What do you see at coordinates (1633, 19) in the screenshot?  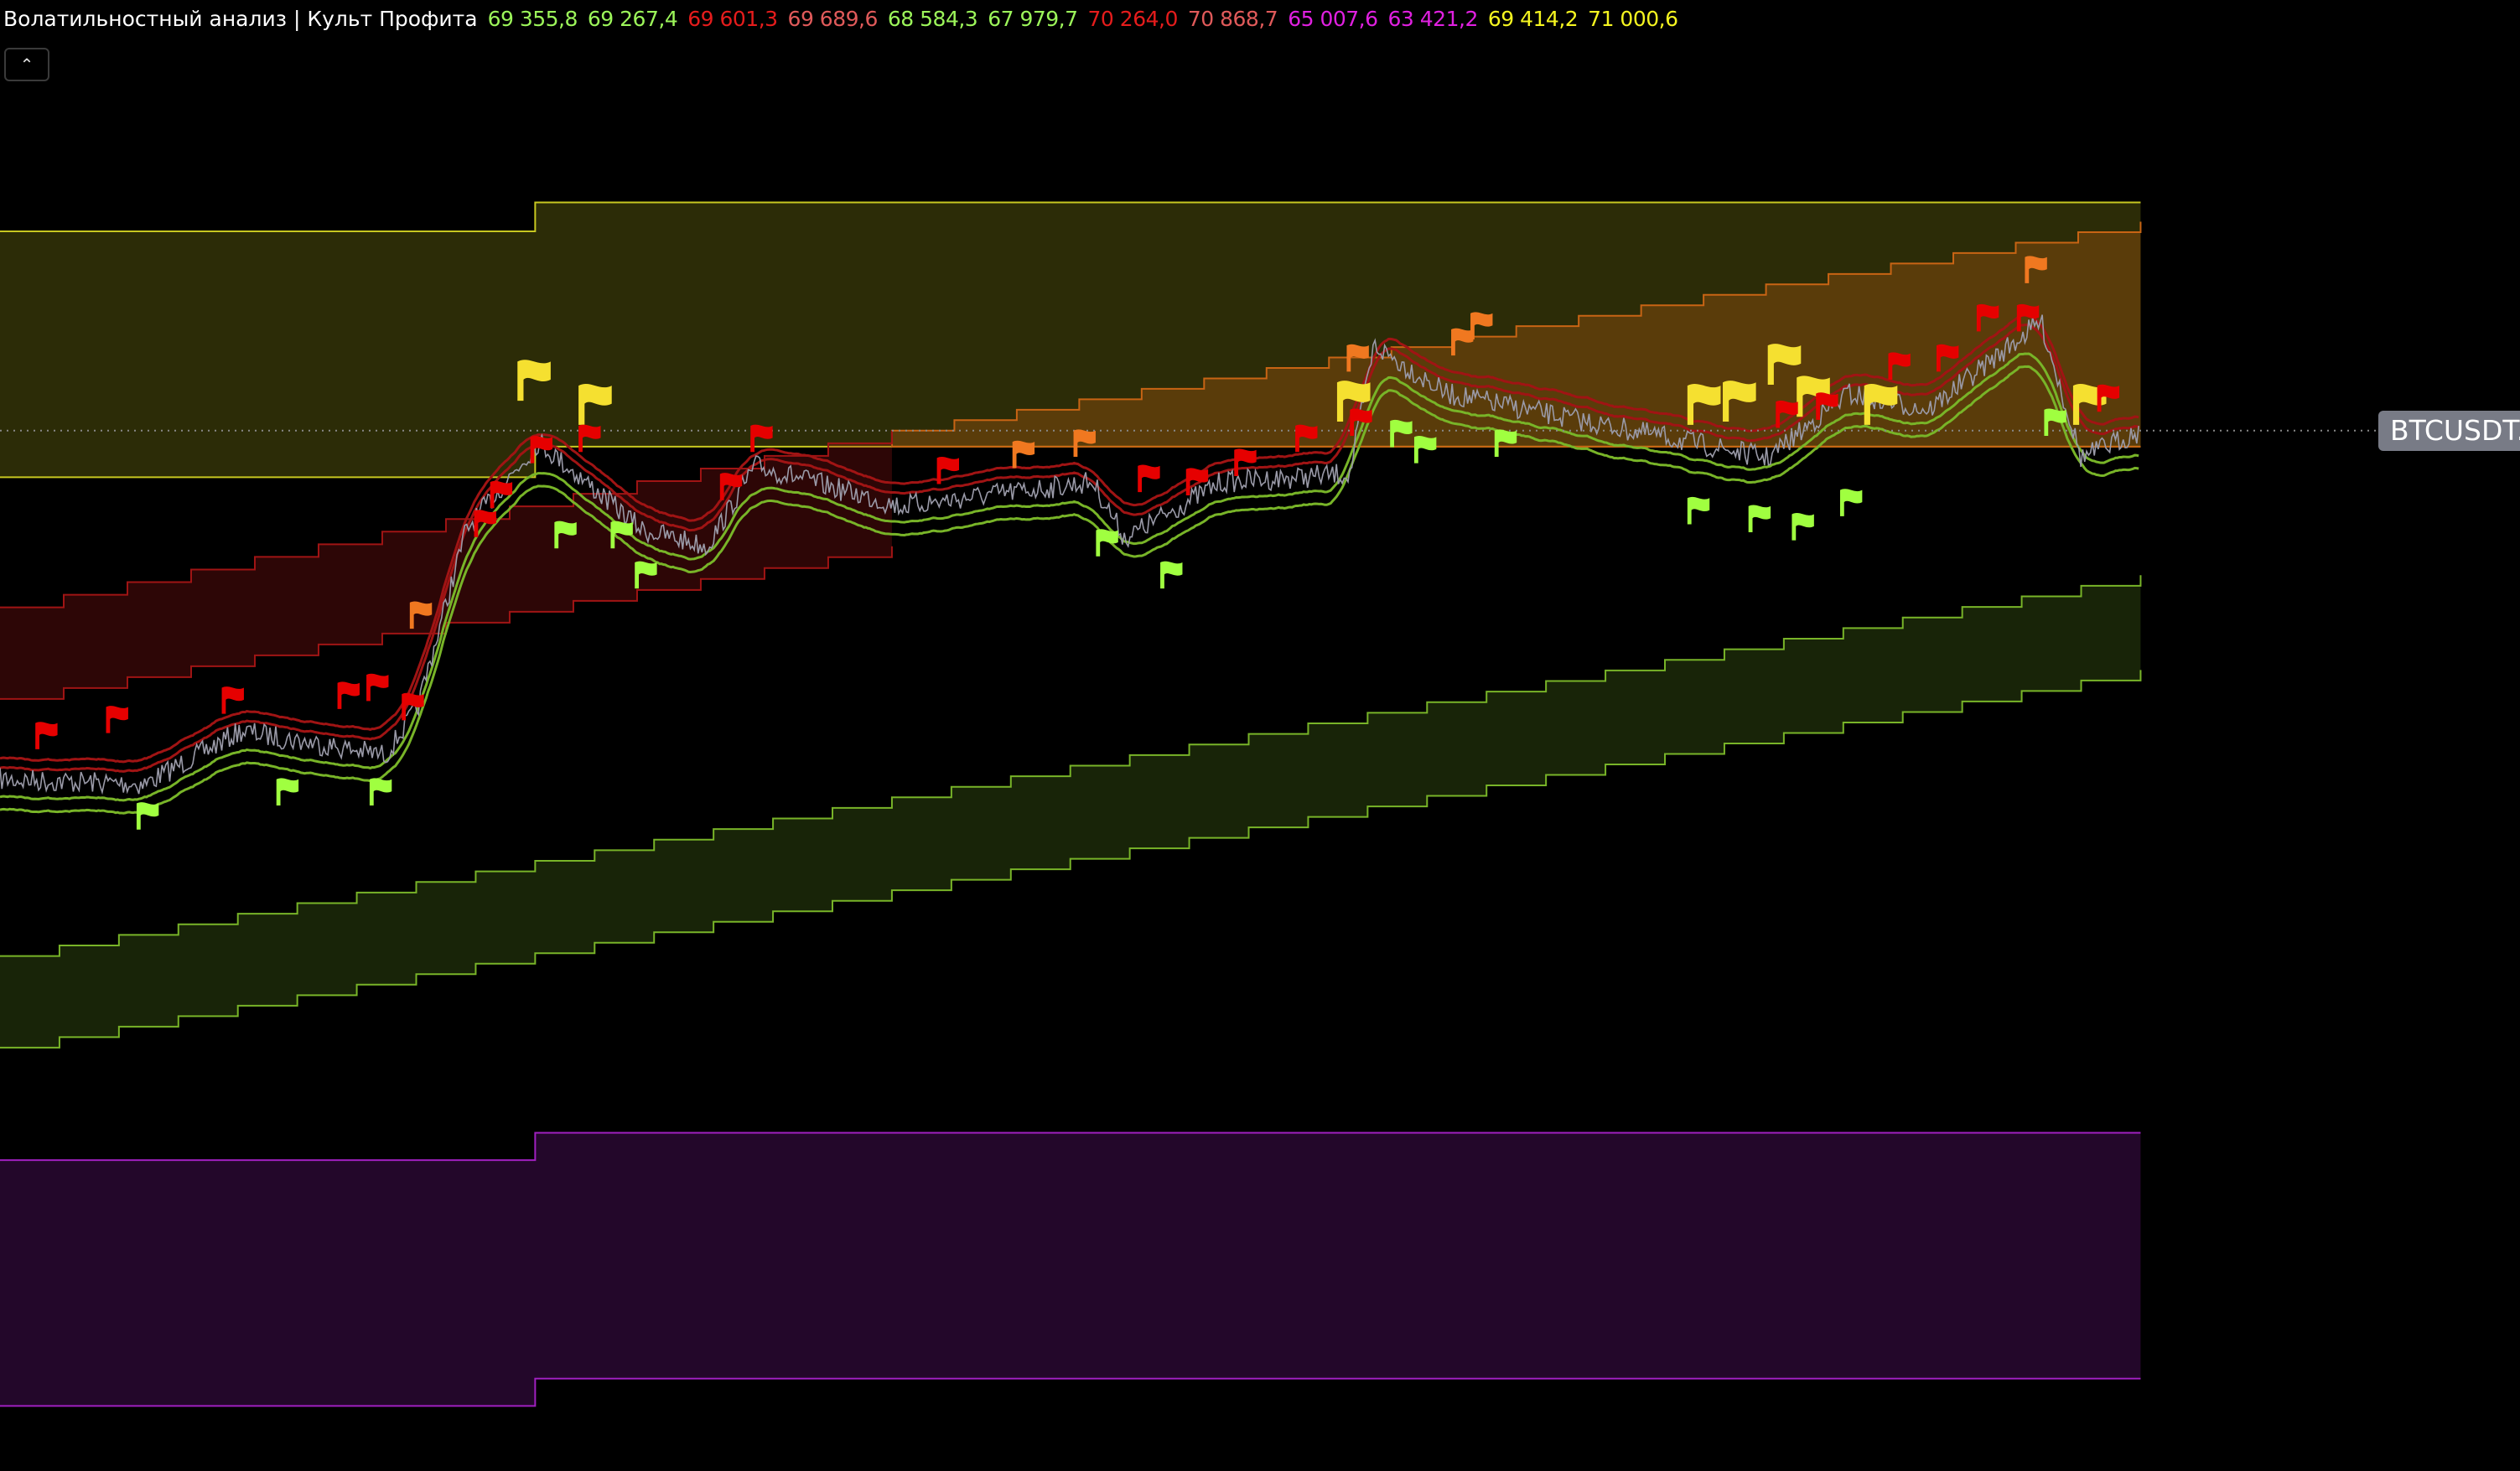 I see `legend-value: 71 000,6` at bounding box center [1633, 19].